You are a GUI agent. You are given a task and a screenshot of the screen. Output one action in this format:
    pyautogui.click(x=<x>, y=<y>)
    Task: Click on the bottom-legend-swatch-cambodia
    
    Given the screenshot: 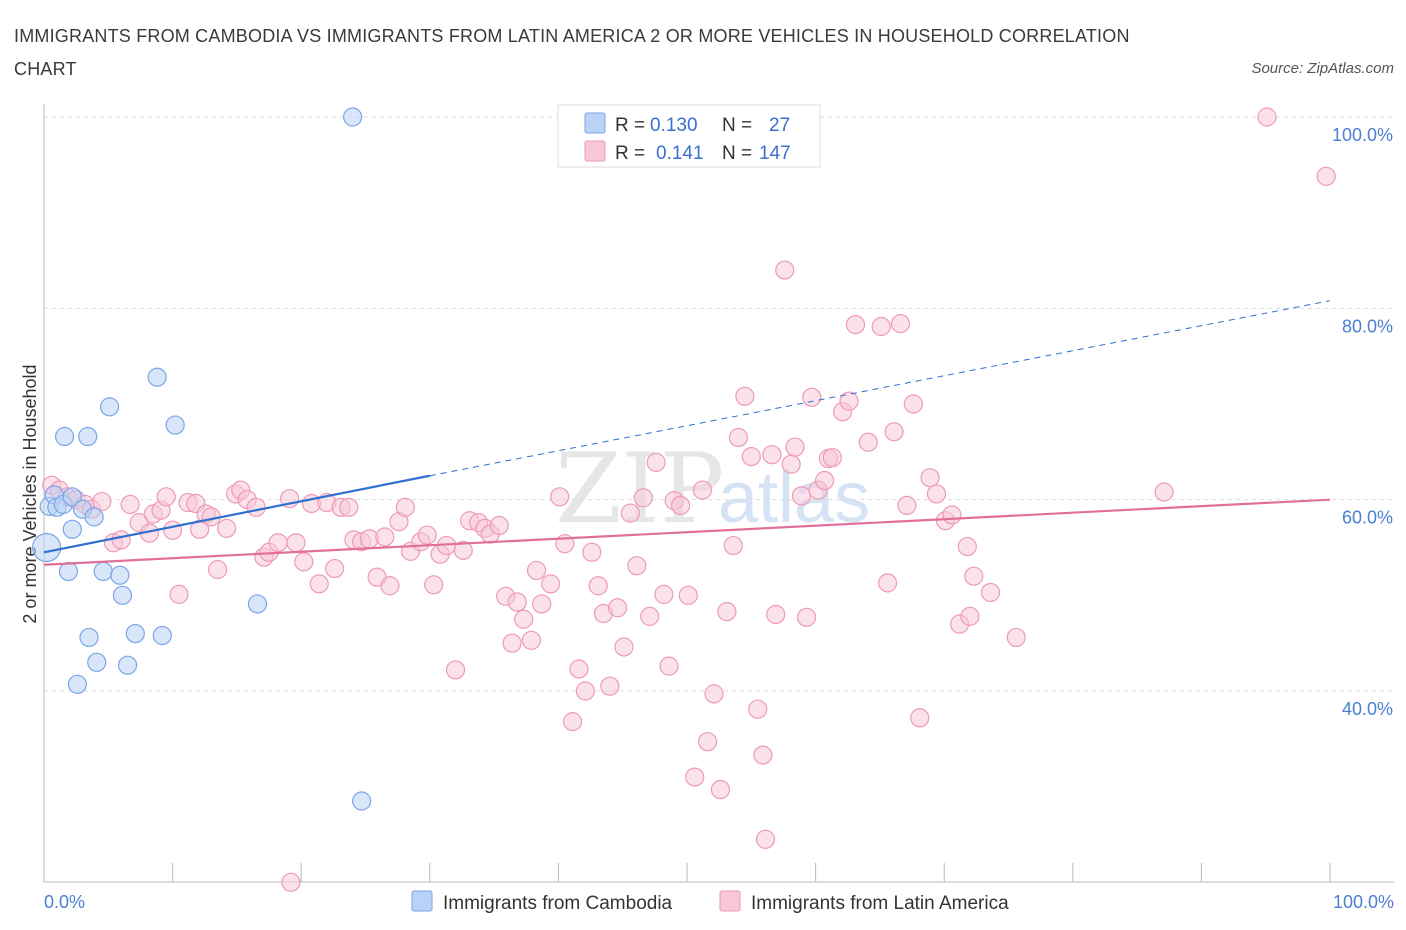 What is the action you would take?
    pyautogui.click(x=422, y=901)
    